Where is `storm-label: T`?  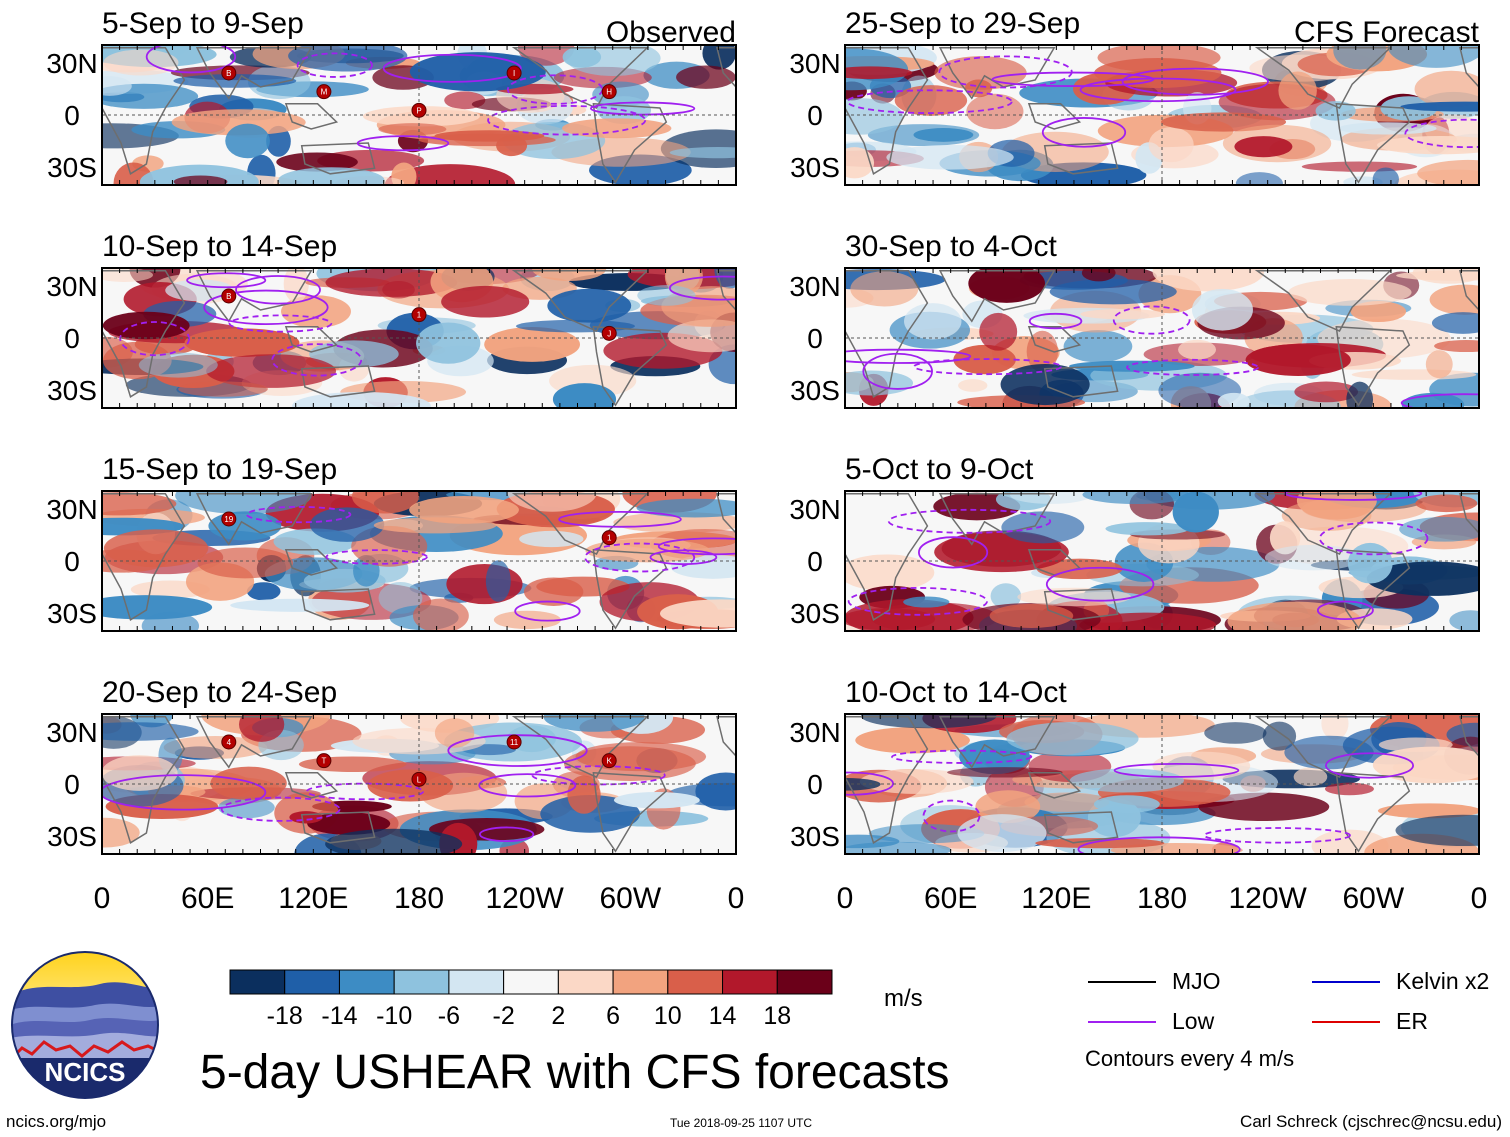 storm-label: T is located at coordinates (323, 761).